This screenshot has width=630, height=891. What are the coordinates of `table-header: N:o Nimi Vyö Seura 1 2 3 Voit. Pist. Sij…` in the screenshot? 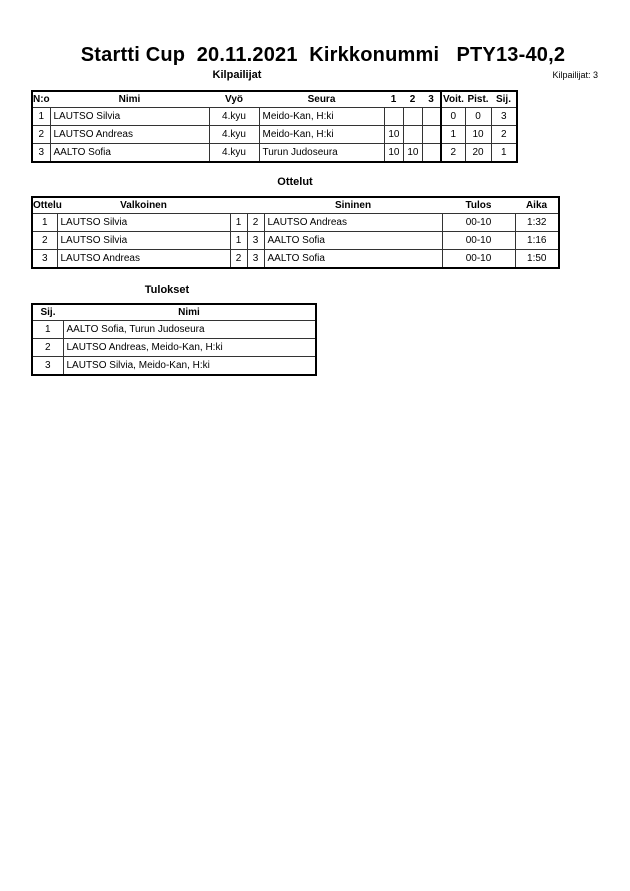 It's located at (274, 99).